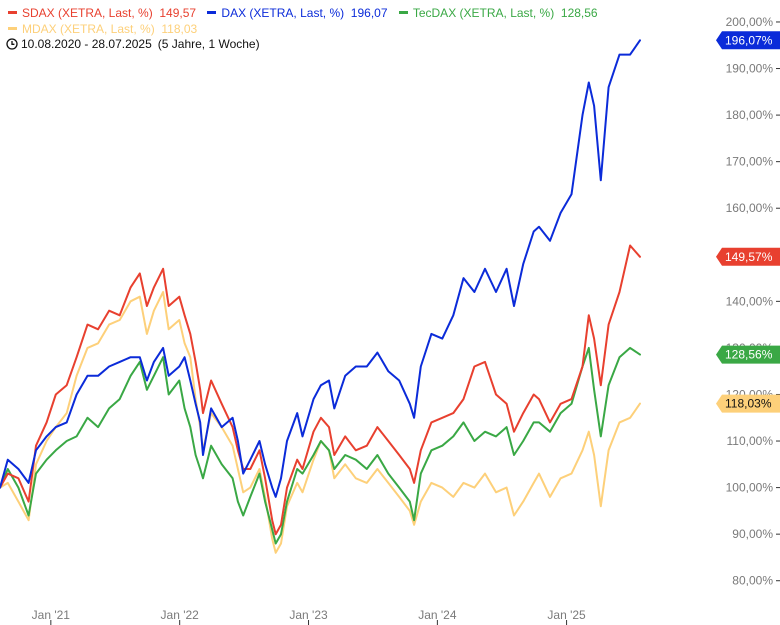  What do you see at coordinates (750, 488) in the screenshot?
I see `y-tick-label: 100,00%` at bounding box center [750, 488].